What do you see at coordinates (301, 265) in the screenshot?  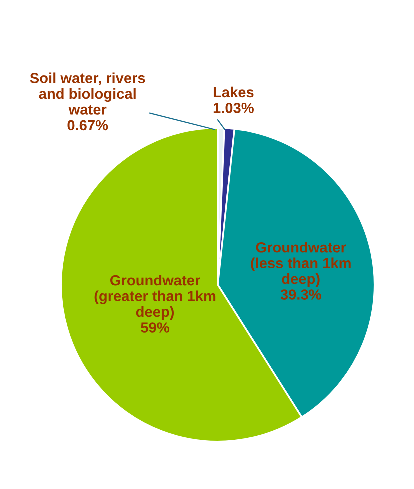 I see `slice-label: Groundwater (less than 1km deep)` at bounding box center [301, 265].